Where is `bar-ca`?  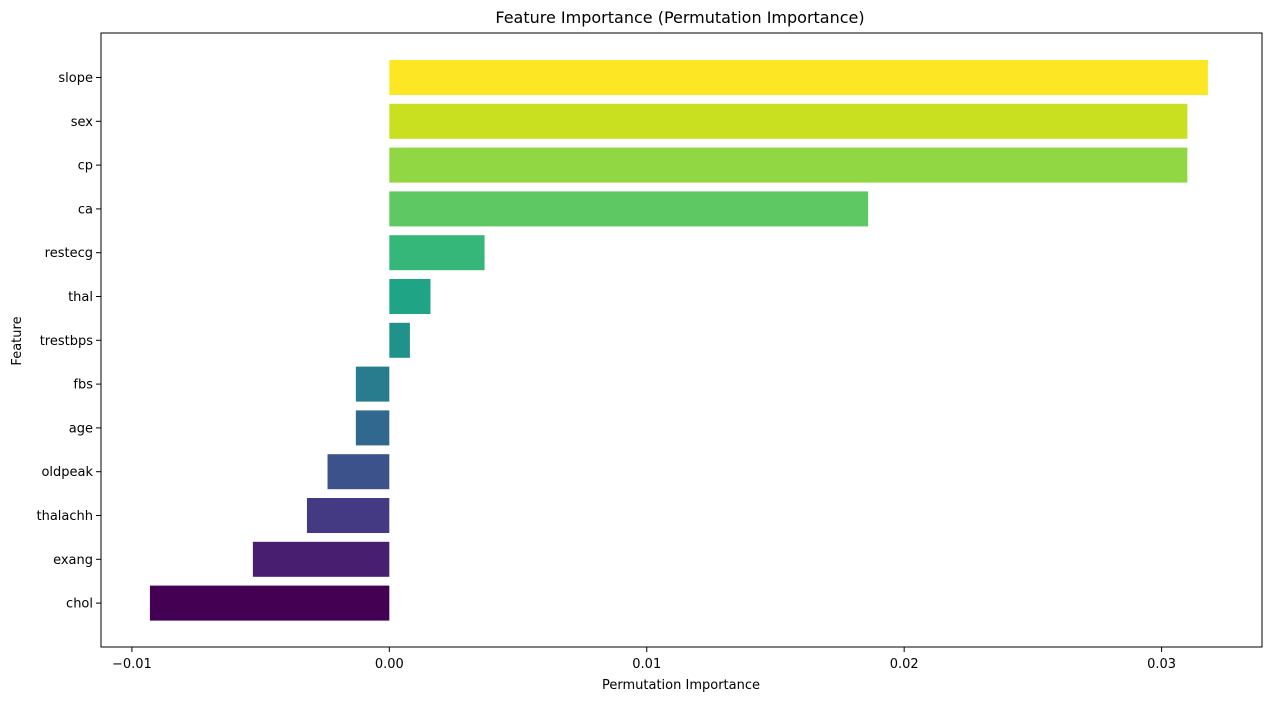 bar-ca is located at coordinates (629, 209).